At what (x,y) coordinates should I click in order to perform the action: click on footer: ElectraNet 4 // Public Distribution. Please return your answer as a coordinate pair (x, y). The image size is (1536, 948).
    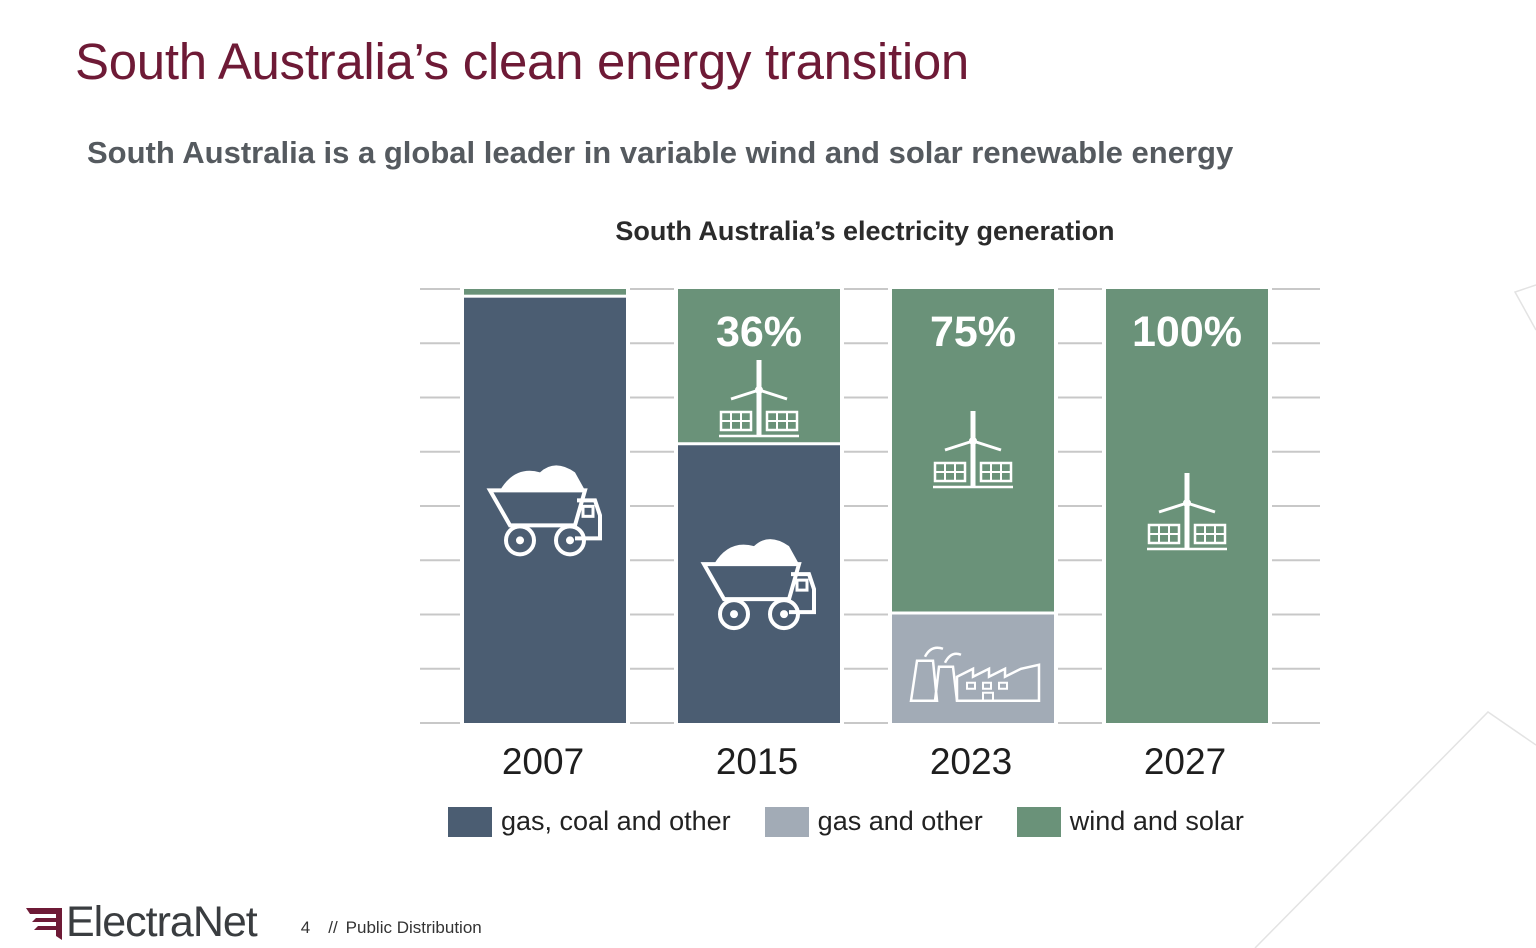
    Looking at the image, I should click on (254, 922).